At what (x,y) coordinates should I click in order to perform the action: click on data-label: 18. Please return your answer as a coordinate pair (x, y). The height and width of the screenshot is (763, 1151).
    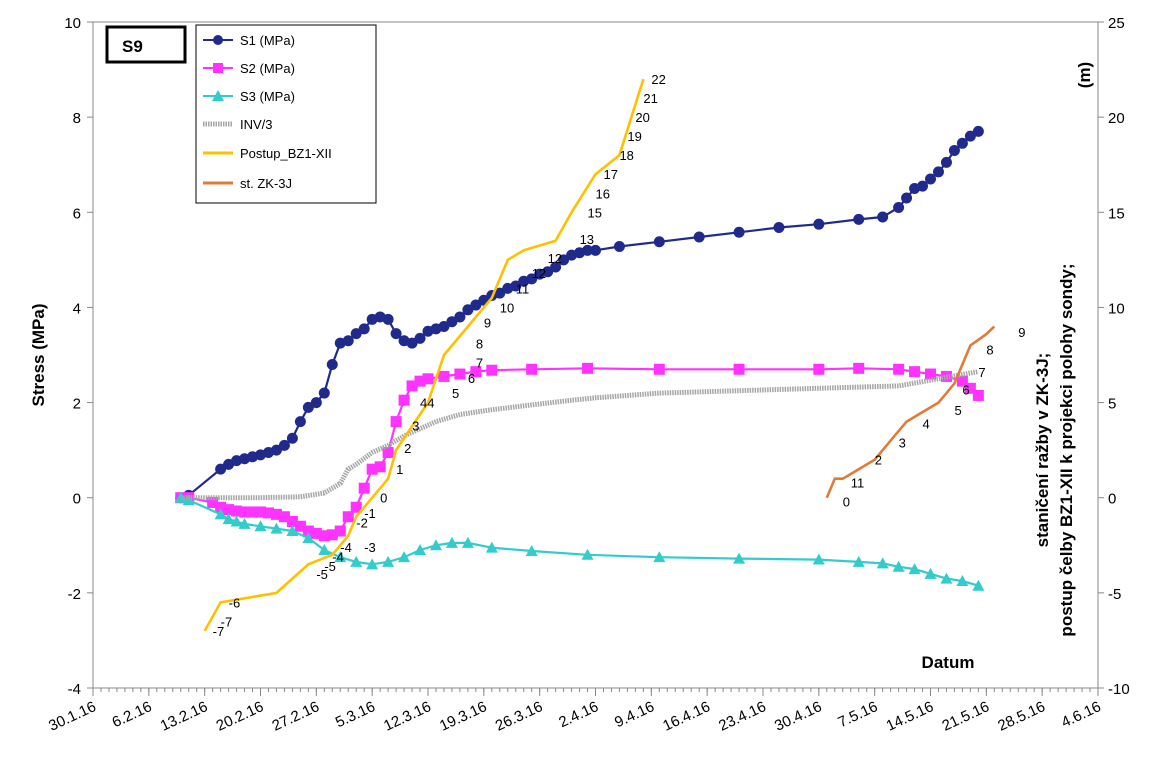
    Looking at the image, I should click on (626, 155).